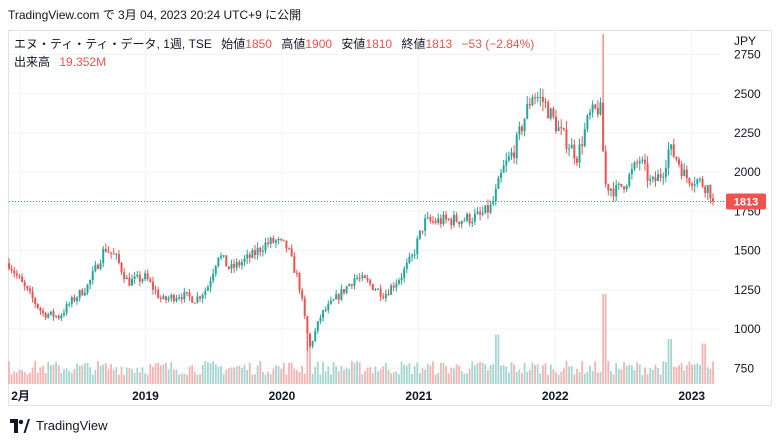  I want to click on x-tick-label: 2020, so click(282, 396).